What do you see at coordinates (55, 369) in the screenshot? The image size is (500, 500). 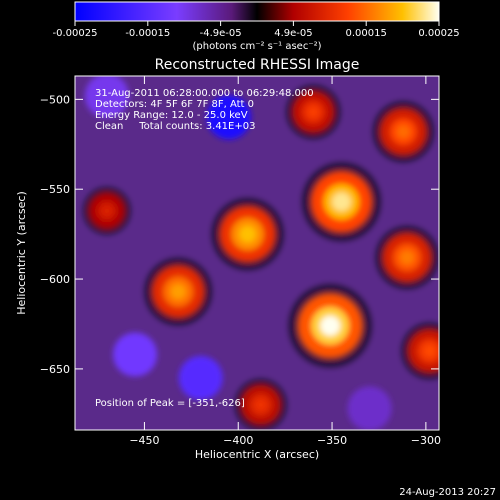 I see `y-tick-label: −650` at bounding box center [55, 369].